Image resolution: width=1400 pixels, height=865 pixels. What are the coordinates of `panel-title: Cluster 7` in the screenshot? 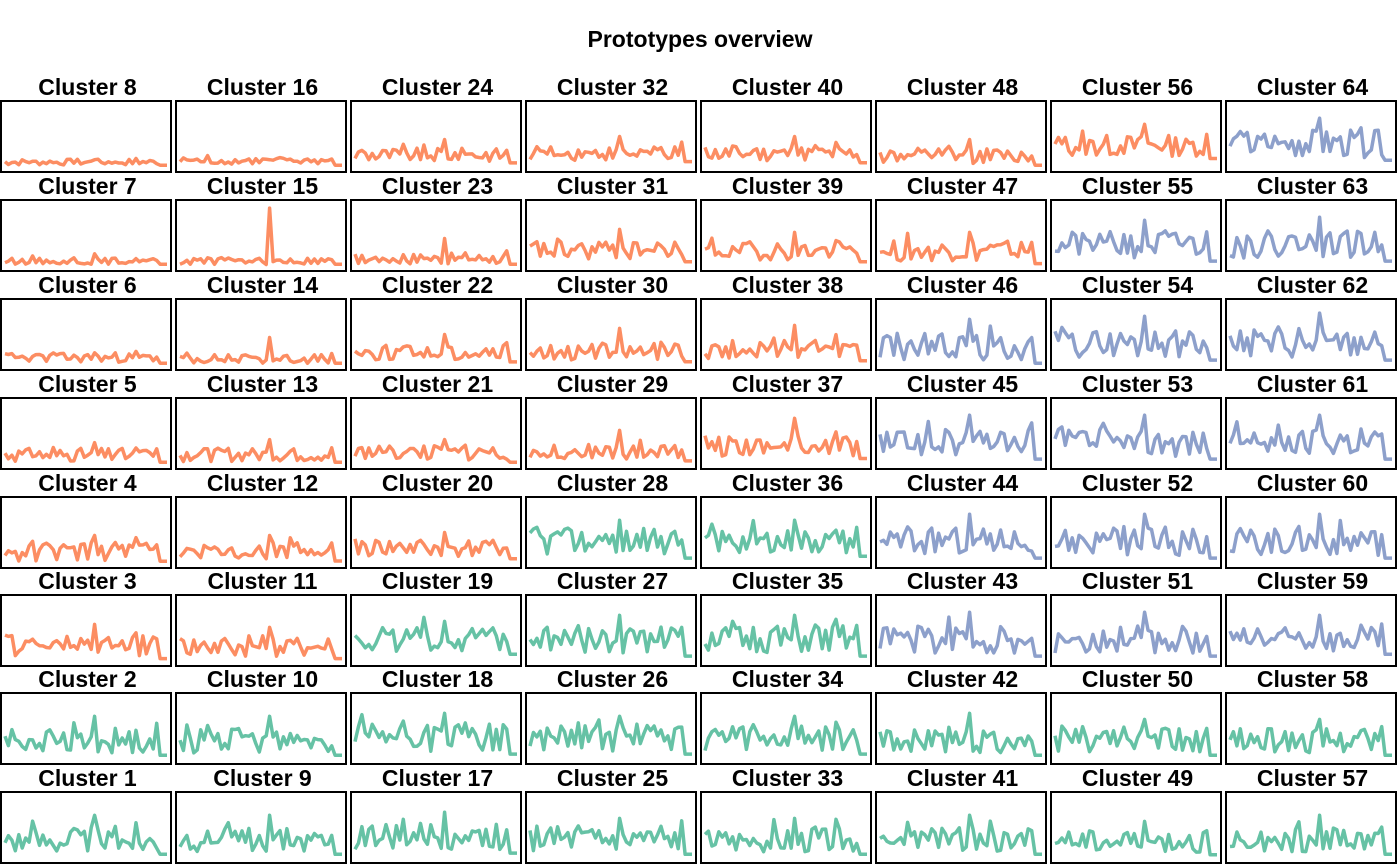 It's located at (87, 186).